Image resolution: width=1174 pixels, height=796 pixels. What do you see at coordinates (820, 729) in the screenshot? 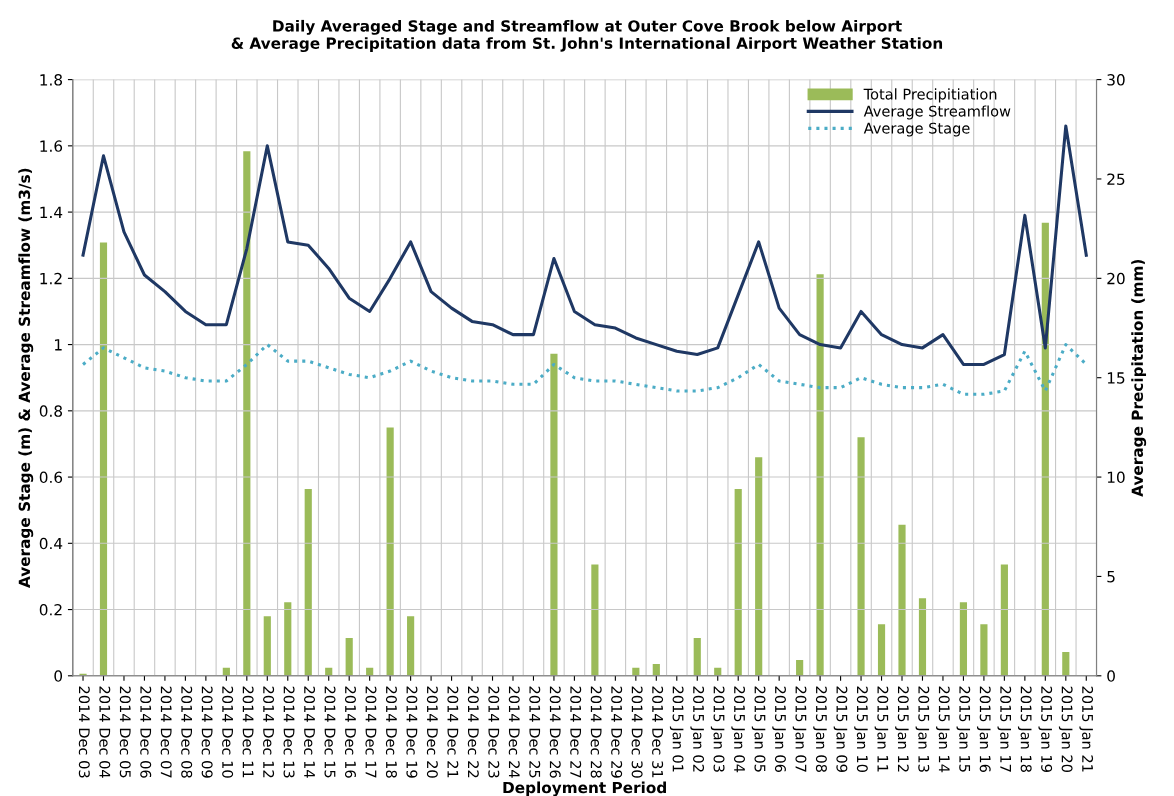
I see `x-tick-label: 2015 Jan 08` at bounding box center [820, 729].